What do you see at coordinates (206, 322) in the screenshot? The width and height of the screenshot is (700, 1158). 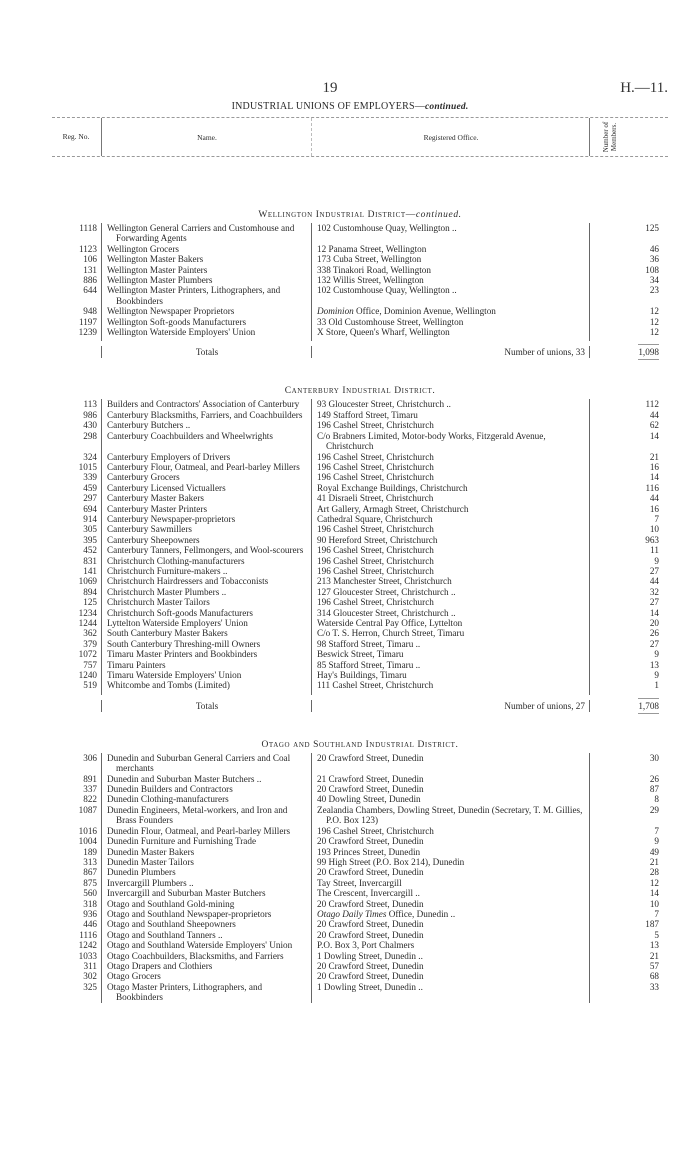 I see `union-name: Wellington Soft-goods Manufacturers` at bounding box center [206, 322].